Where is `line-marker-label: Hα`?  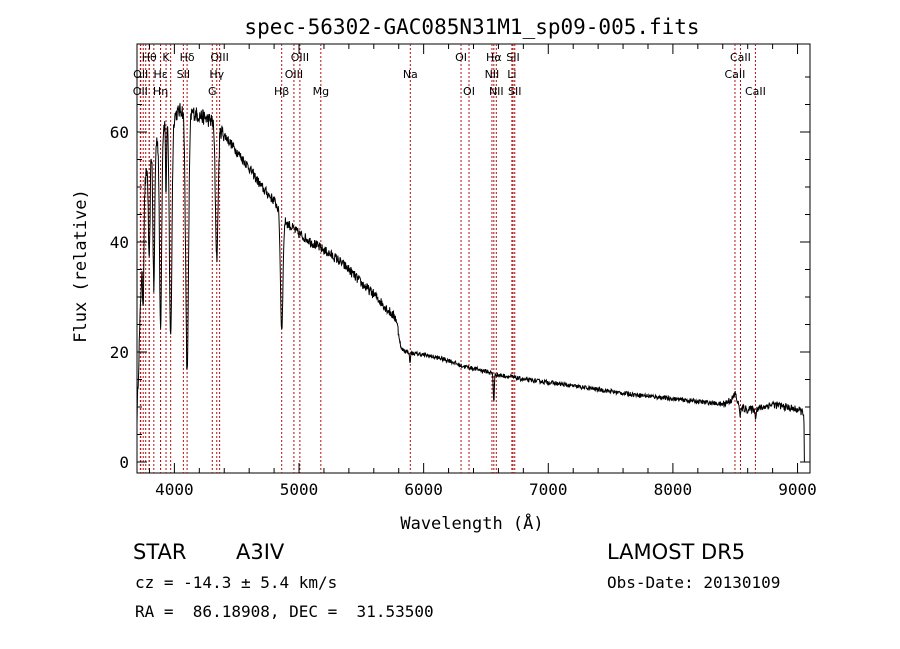
line-marker-label: Hα is located at coordinates (494, 57).